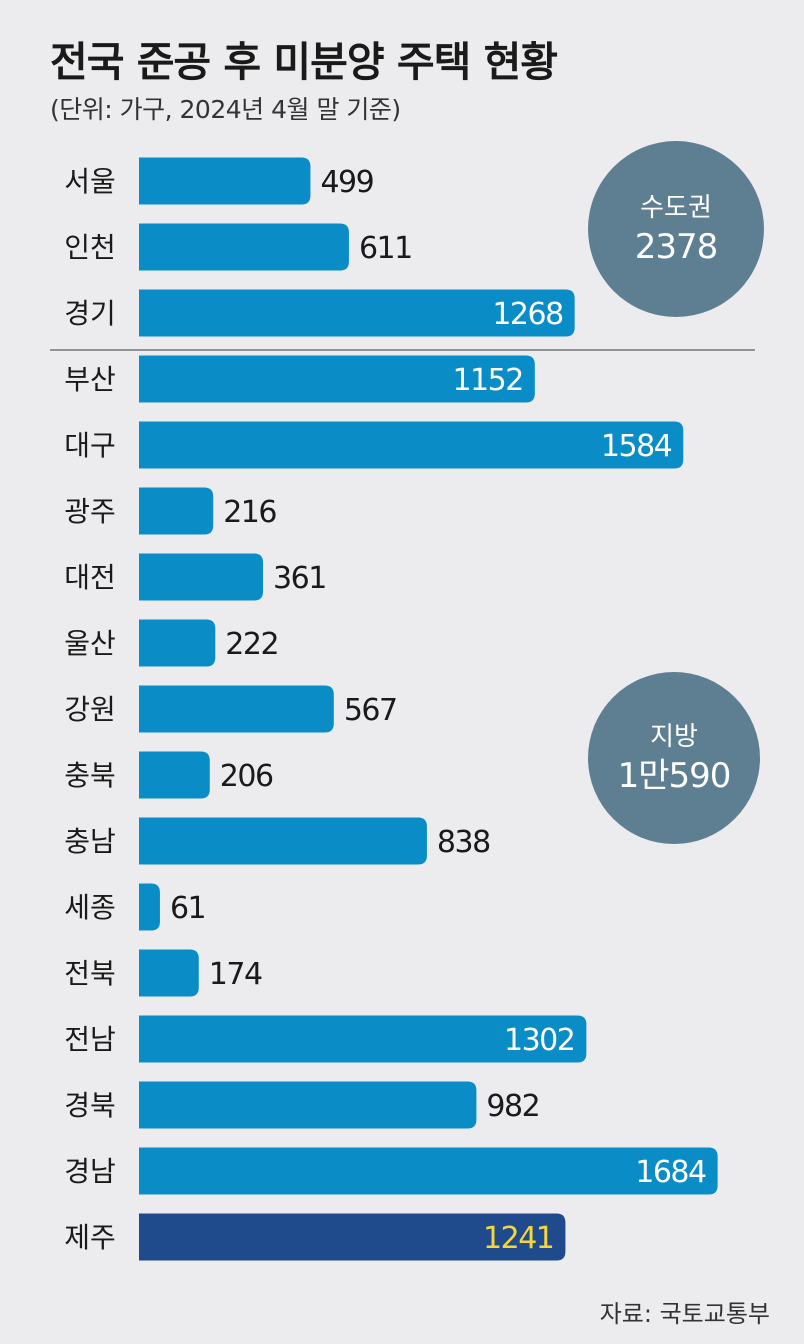 The image size is (804, 1344). Describe the element at coordinates (90, 907) in the screenshot. I see `category-label: 세종` at that location.